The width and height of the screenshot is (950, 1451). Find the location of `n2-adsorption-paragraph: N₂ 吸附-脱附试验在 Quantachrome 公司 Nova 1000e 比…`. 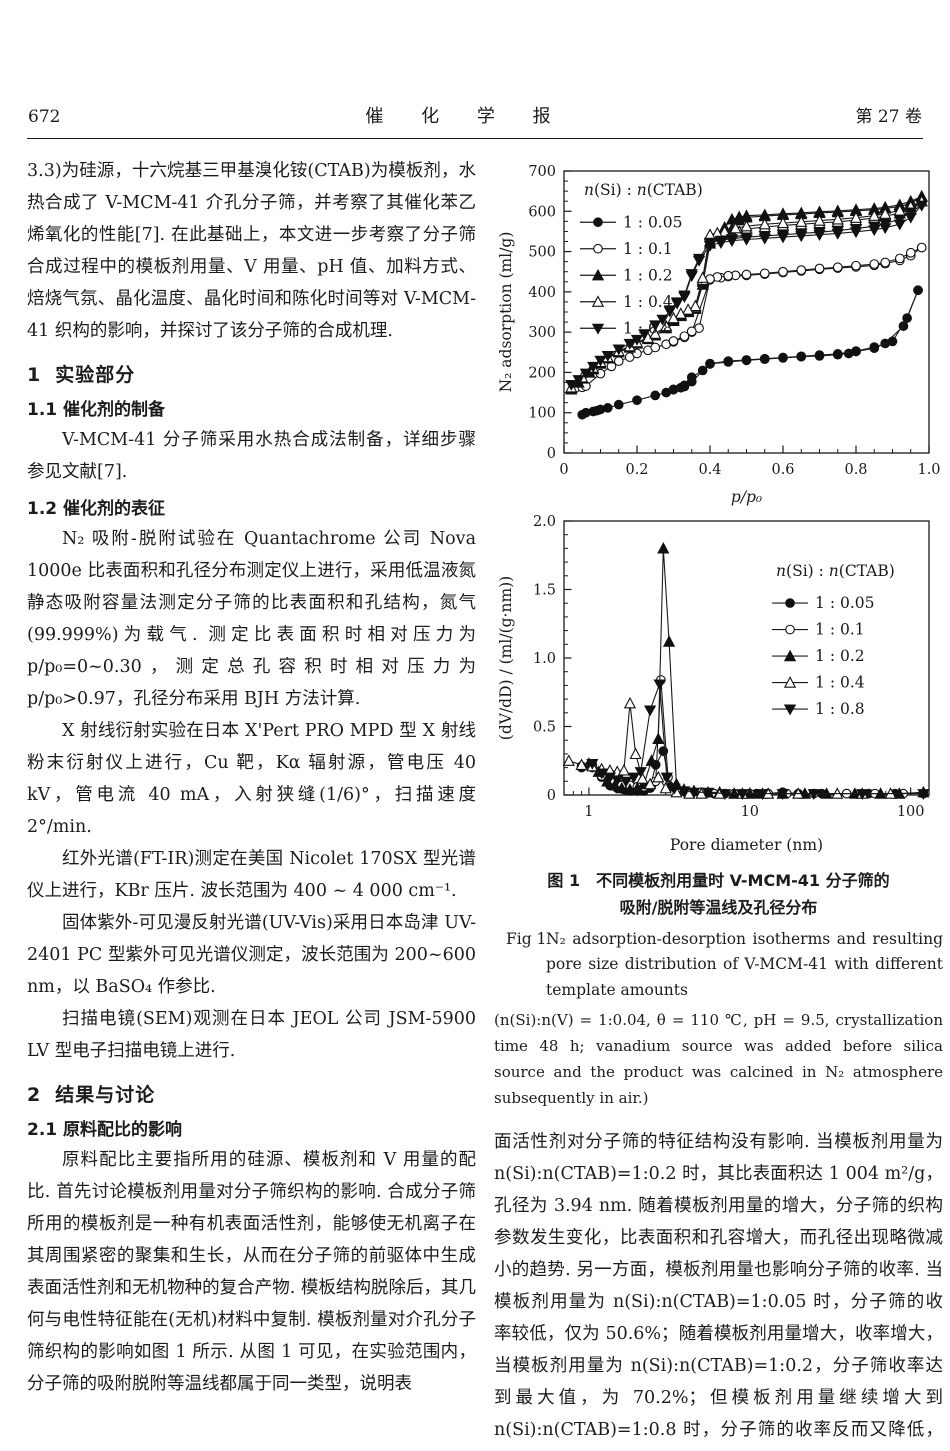

n2-adsorption-paragraph: N₂ 吸附-脱附试验在 Quantachrome 公司 Nova 1000e 比… is located at coordinates (251, 619).